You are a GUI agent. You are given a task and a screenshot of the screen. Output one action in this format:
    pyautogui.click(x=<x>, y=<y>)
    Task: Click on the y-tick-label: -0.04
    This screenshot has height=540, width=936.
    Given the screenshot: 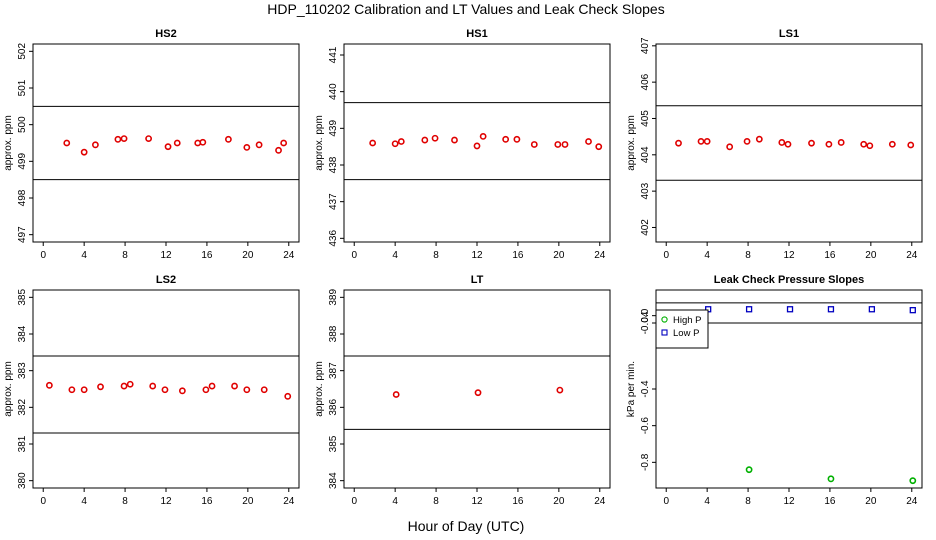 What is the action you would take?
    pyautogui.click(x=645, y=322)
    